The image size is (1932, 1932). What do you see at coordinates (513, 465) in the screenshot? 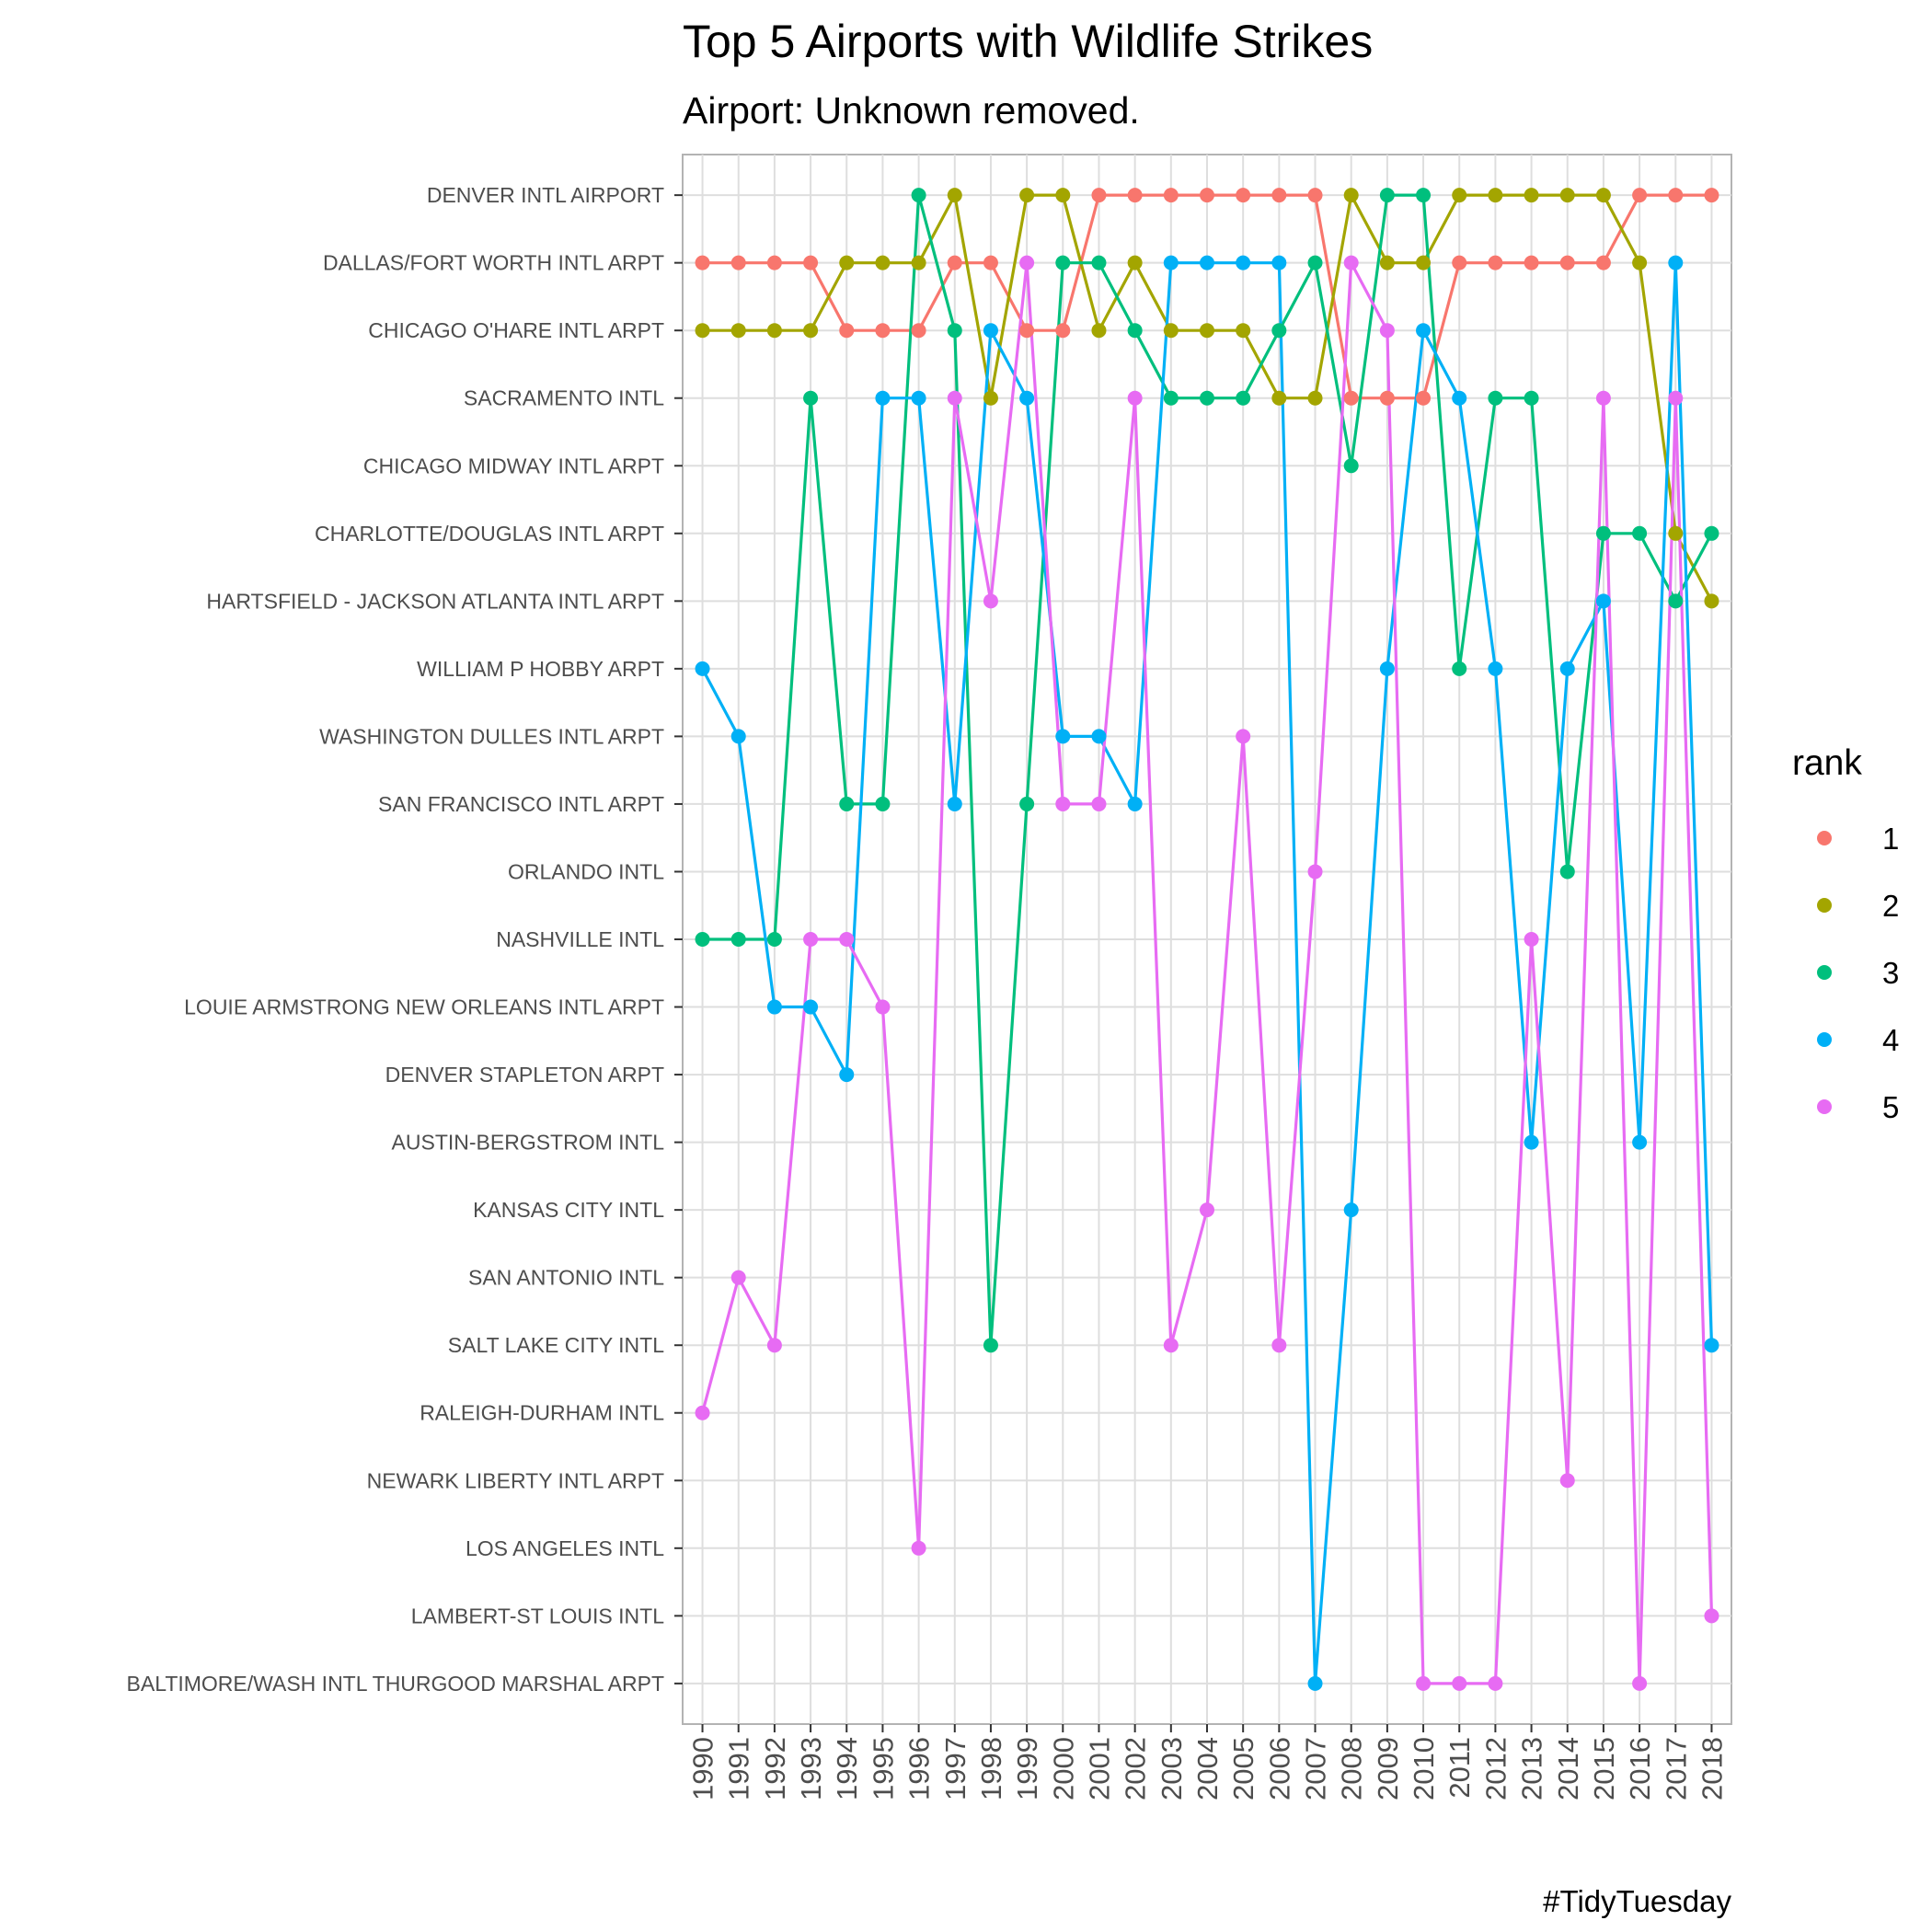
I see `y-tick-label: CHICAGO MIDWAY INTL ARPT` at bounding box center [513, 465].